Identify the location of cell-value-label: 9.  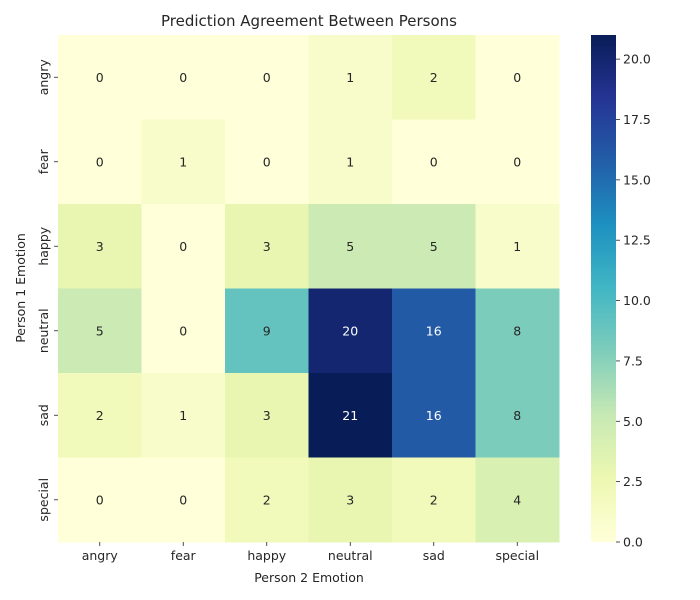
(267, 330).